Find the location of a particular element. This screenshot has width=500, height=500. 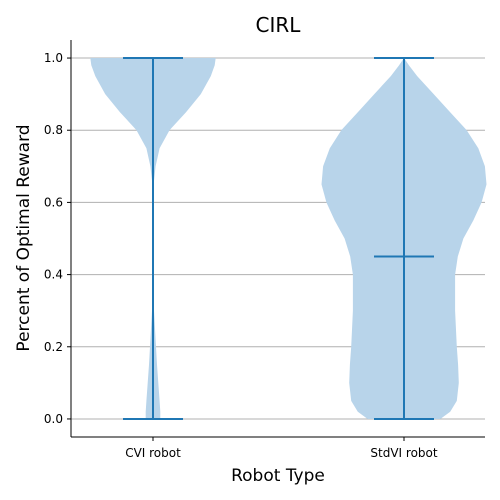

y-tick-label: 0.2 is located at coordinates (53, 347).